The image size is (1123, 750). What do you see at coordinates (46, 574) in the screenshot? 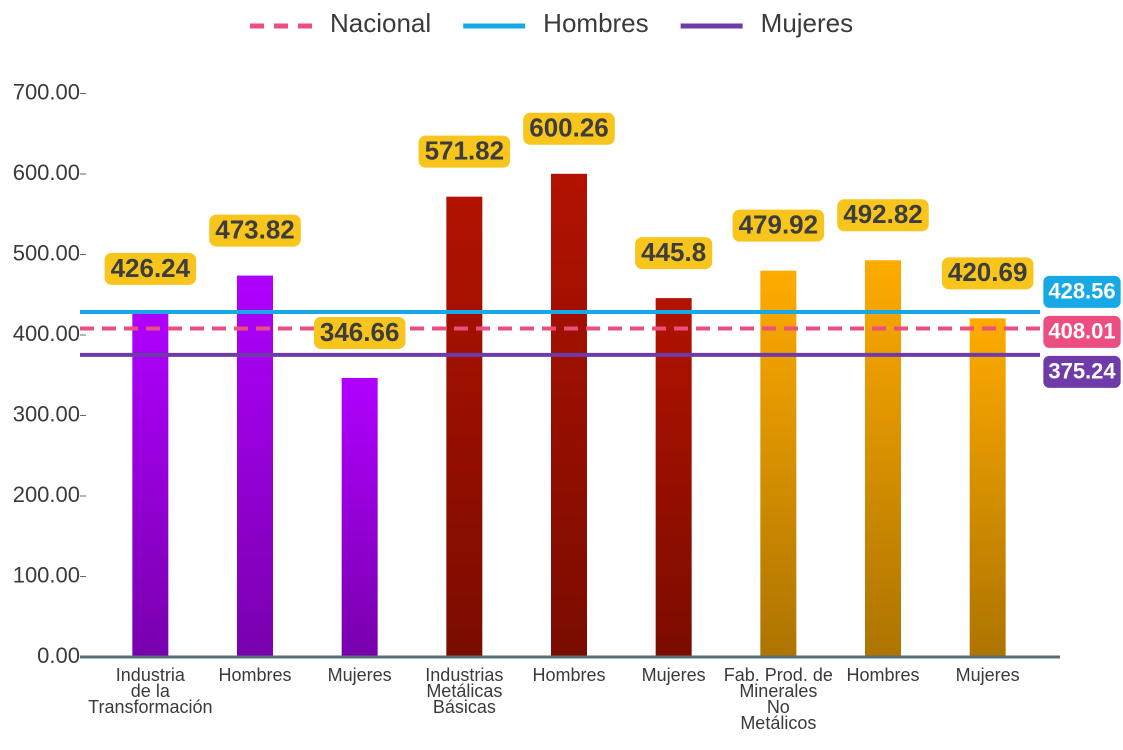
I see `y-tick-label: 100.00` at bounding box center [46, 574].